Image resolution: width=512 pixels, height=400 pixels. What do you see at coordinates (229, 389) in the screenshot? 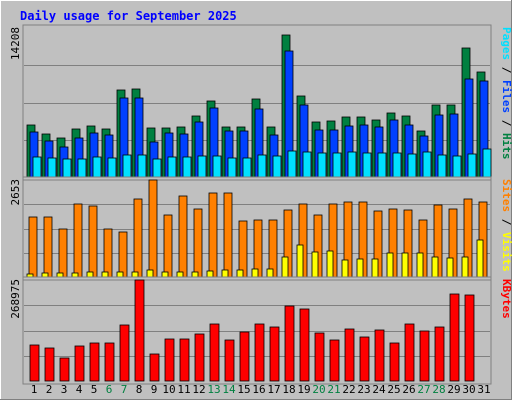
I see `day-label-14: 14` at bounding box center [229, 389].